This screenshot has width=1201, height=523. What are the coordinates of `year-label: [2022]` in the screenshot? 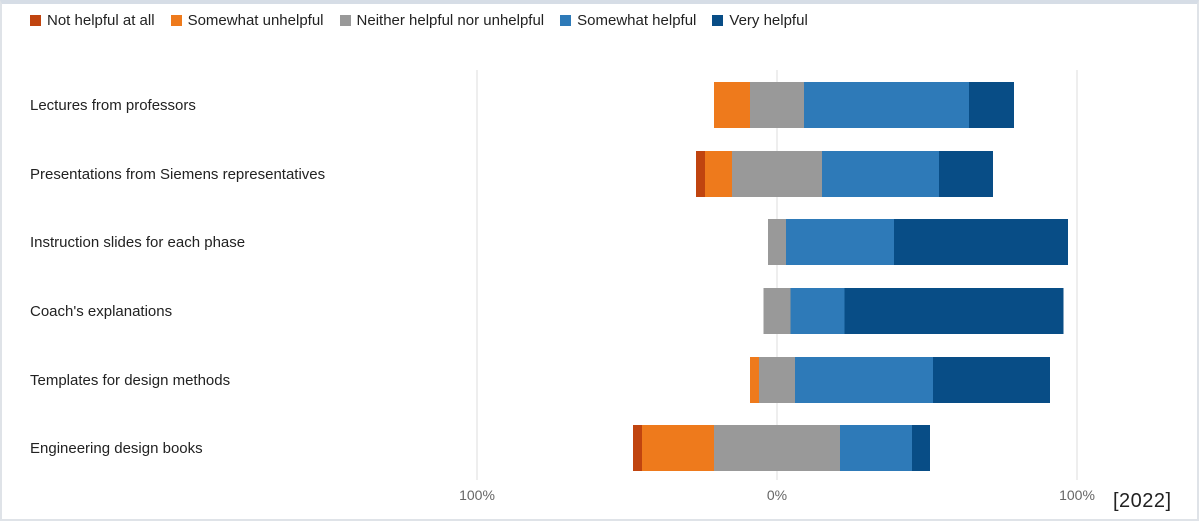 It's located at (1142, 501).